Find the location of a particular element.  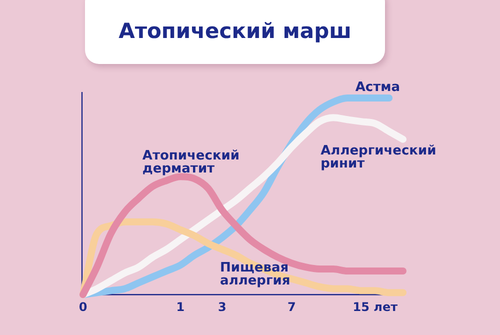

x-tick-label: 1 is located at coordinates (180, 307).